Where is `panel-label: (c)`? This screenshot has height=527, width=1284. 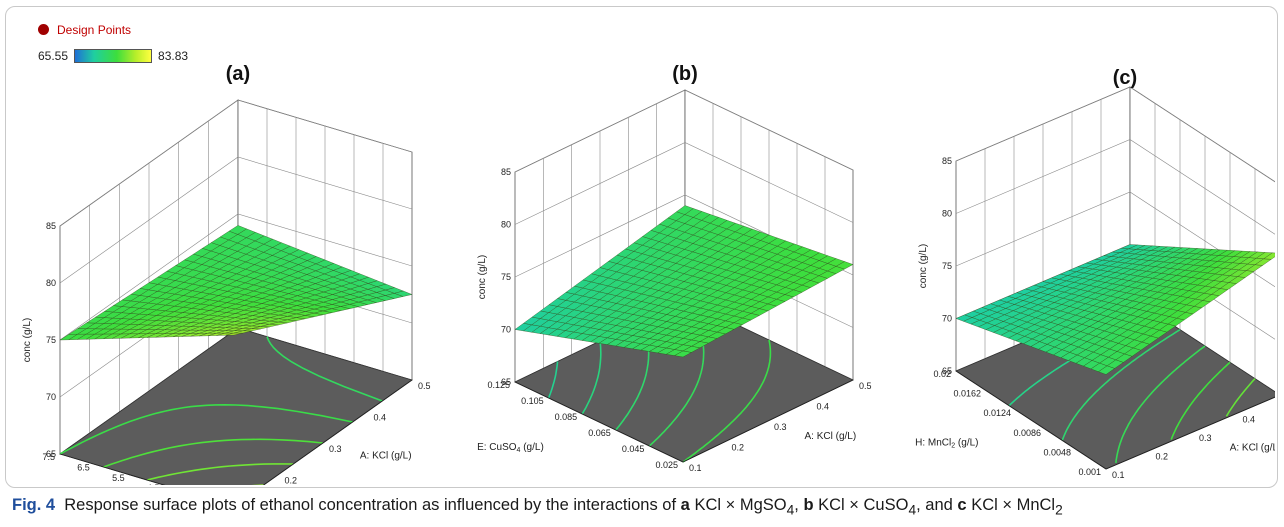
panel-label: (c) is located at coordinates (1125, 78).